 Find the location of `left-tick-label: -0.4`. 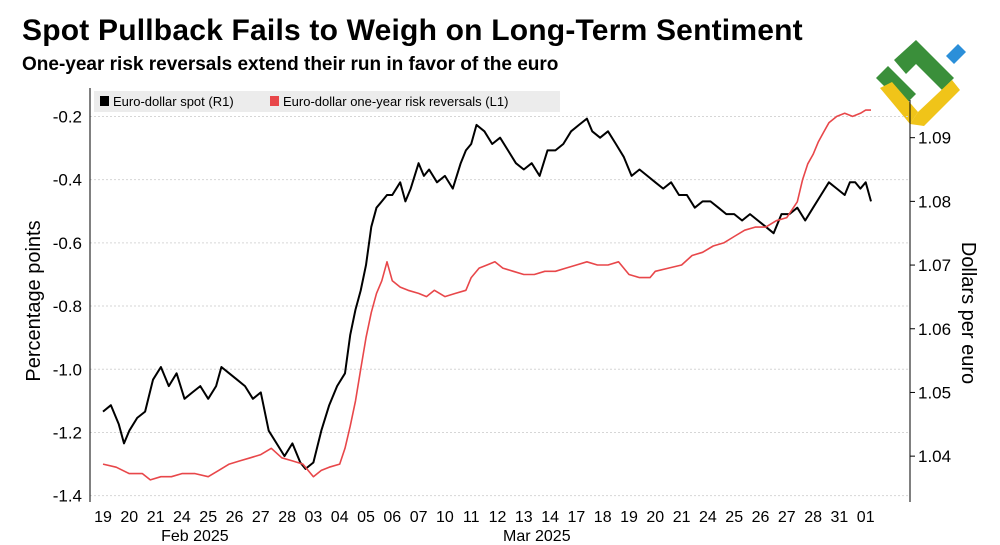

left-tick-label: -0.4 is located at coordinates (67, 180).